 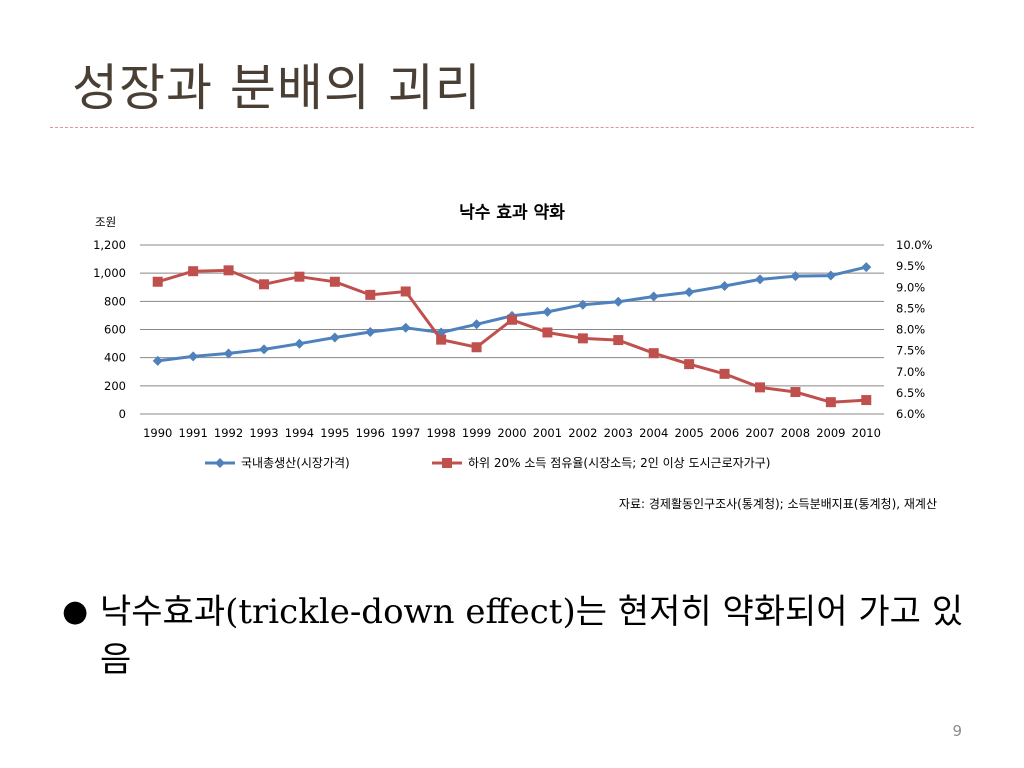 I want to click on legend-label: 하위 20% 소득 점유율(시장소득; 2인 이상 도시근로자가구), so click(x=619, y=463).